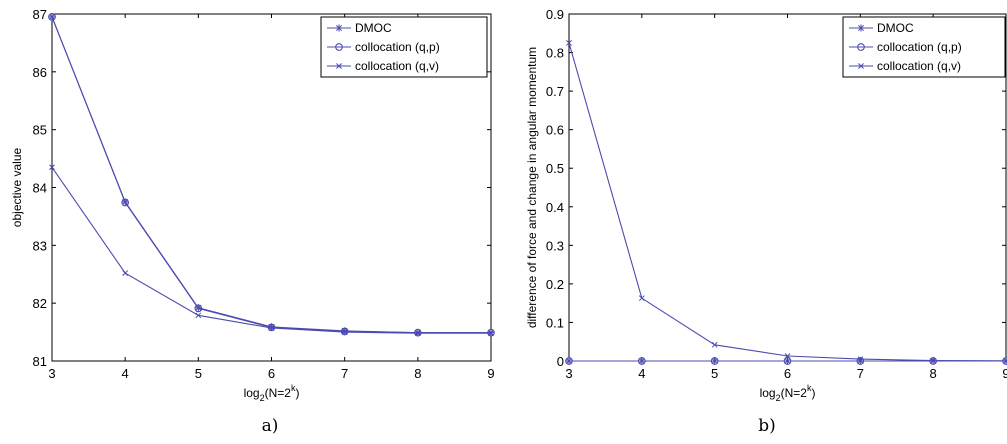  I want to click on y-tick-label: 0.2, so click(555, 284).